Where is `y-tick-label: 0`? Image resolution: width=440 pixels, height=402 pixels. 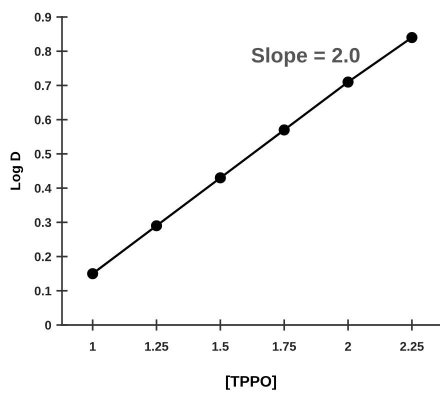
y-tick-label: 0 is located at coordinates (48, 325).